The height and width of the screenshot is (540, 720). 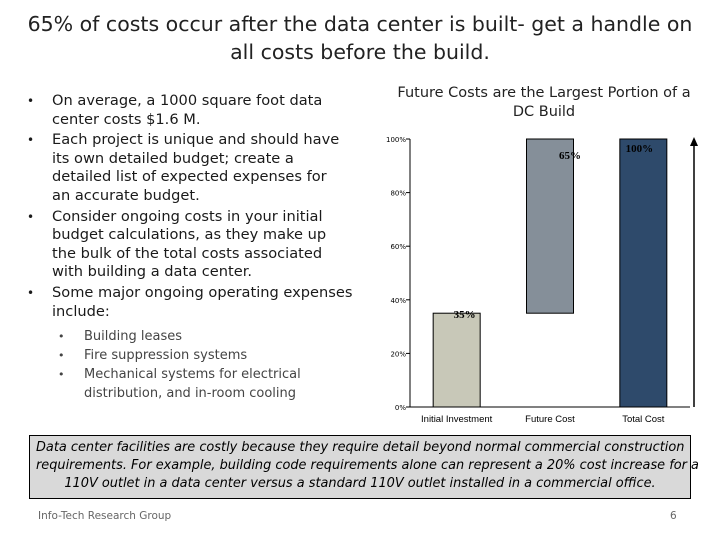 I want to click on bullet-line: include:, so click(x=81, y=311).